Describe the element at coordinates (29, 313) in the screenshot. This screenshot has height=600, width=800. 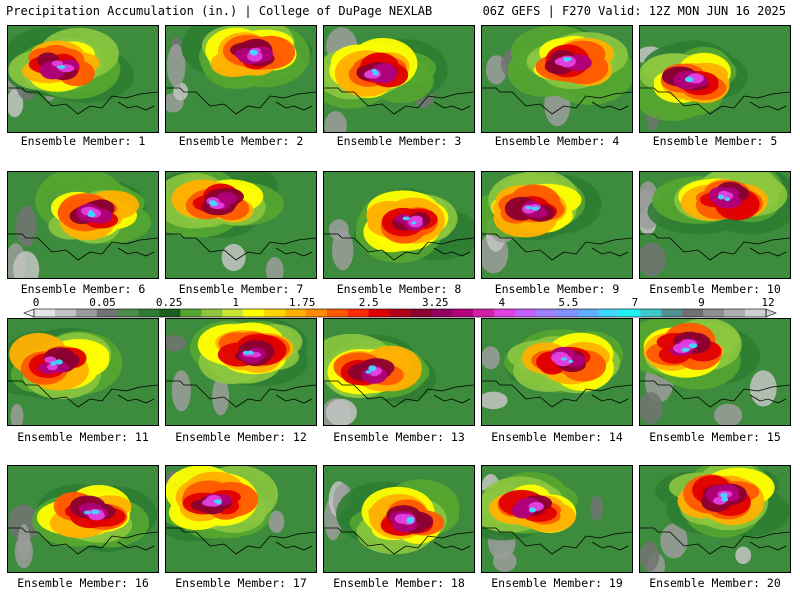
I see `colorbar-min-arrow` at that location.